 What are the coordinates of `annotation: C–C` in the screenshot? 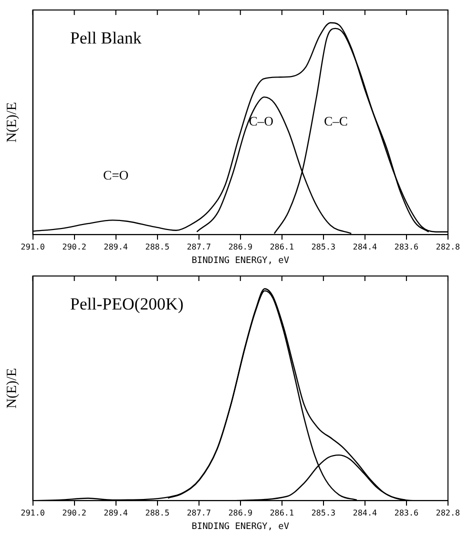 It's located at (336, 121).